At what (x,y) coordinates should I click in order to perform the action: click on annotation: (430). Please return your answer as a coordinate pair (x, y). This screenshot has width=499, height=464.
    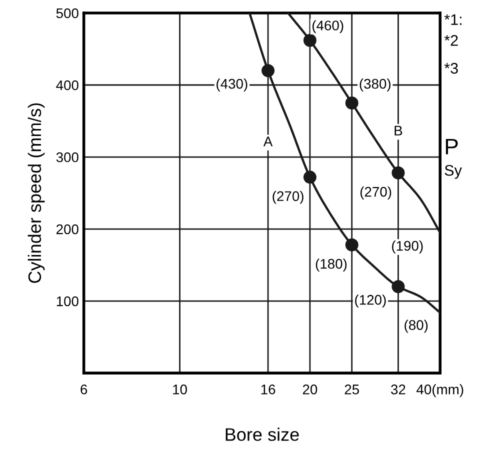
    Looking at the image, I should click on (232, 85).